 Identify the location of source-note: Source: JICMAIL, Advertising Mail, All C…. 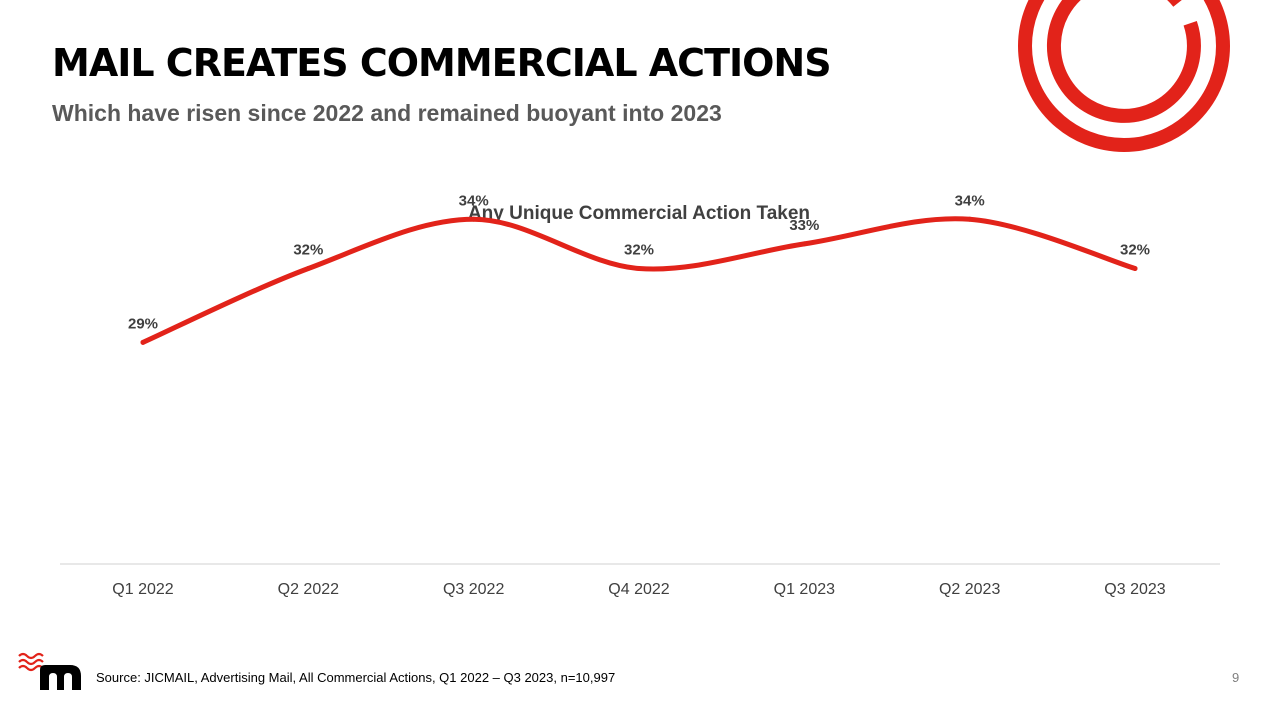
(356, 677).